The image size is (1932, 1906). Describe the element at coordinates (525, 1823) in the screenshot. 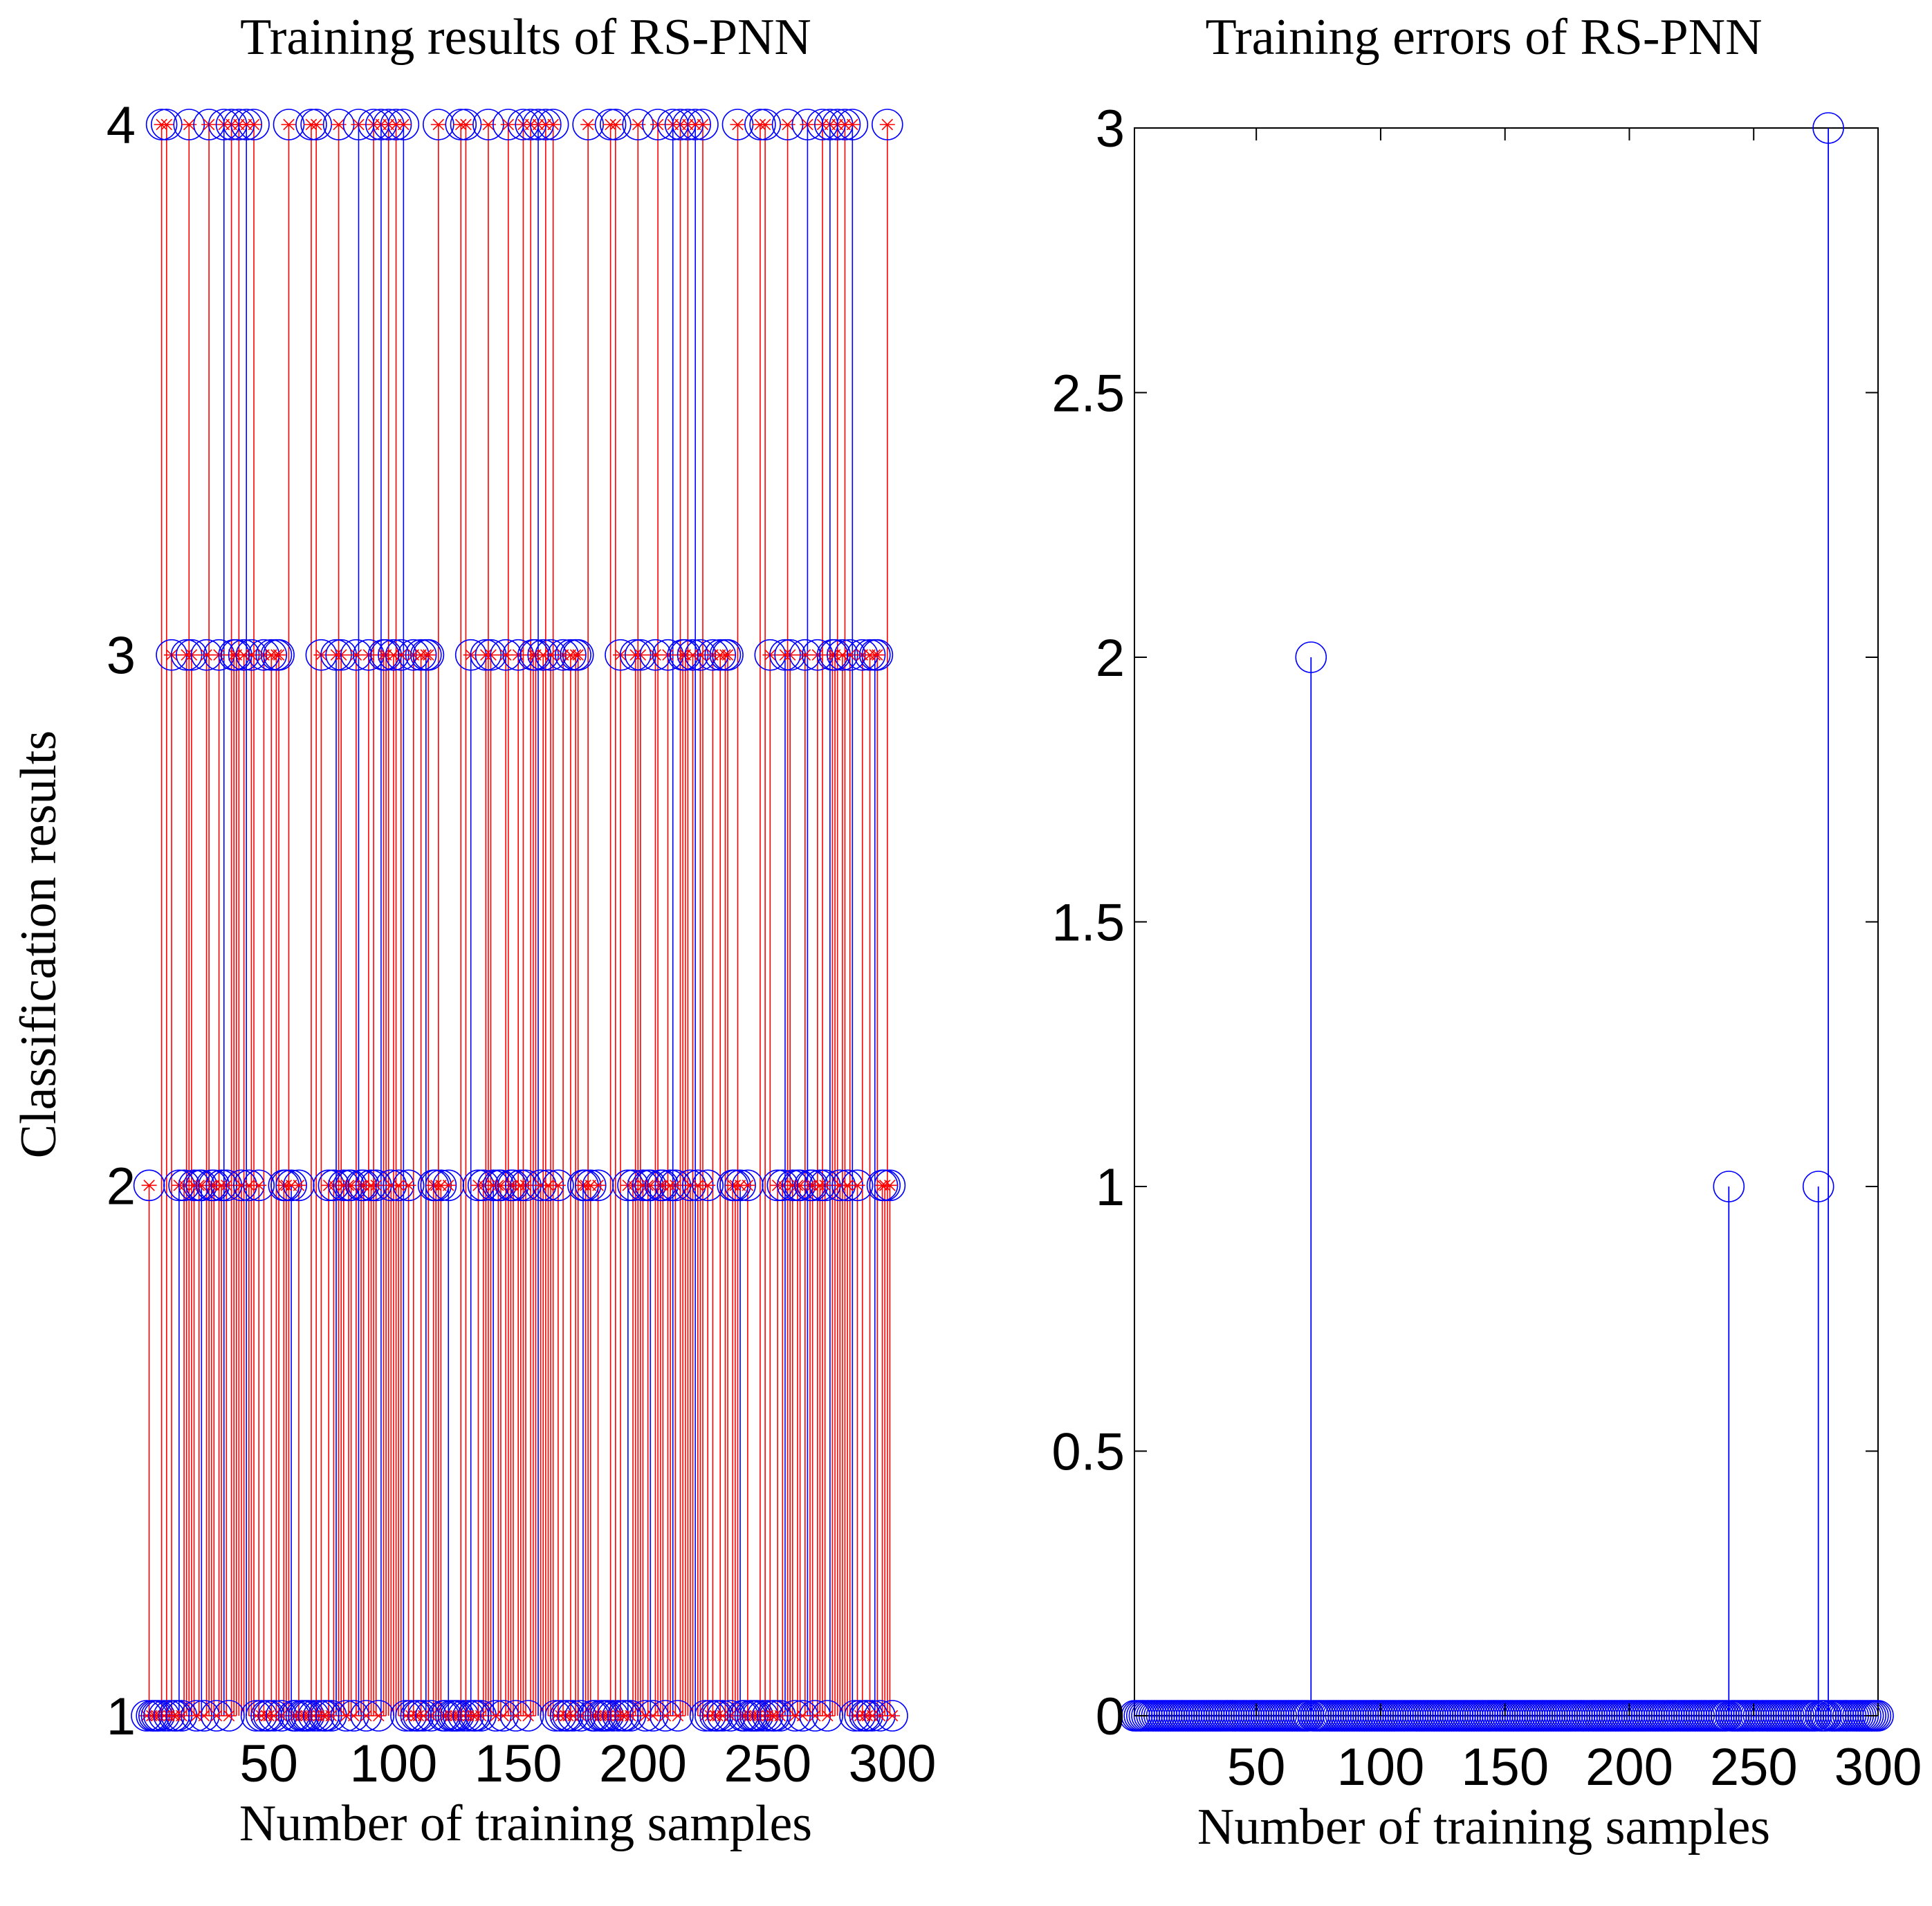

I see `left-x-axis-label: Number of training samples` at that location.